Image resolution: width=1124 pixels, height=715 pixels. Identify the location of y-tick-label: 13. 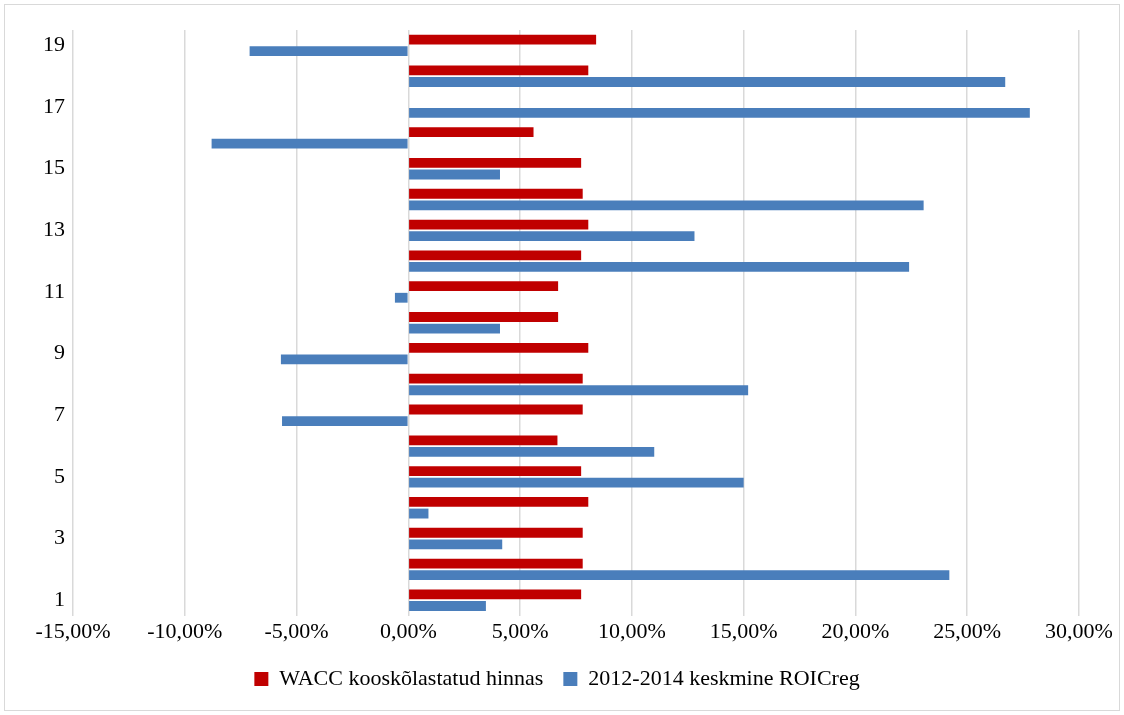
(54, 229).